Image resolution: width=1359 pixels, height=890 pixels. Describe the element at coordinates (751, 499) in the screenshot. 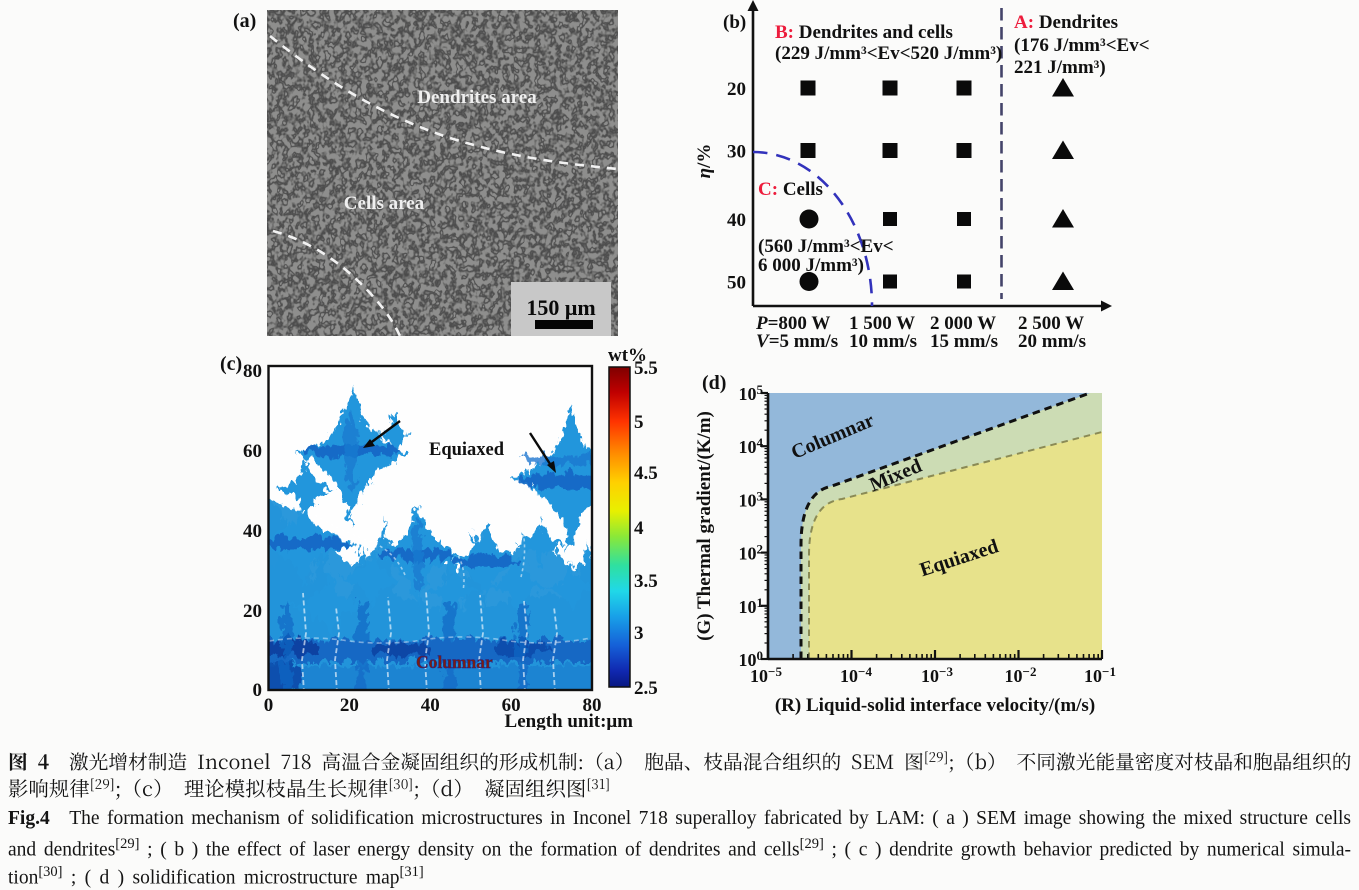

I see `svg-text: 10³` at that location.